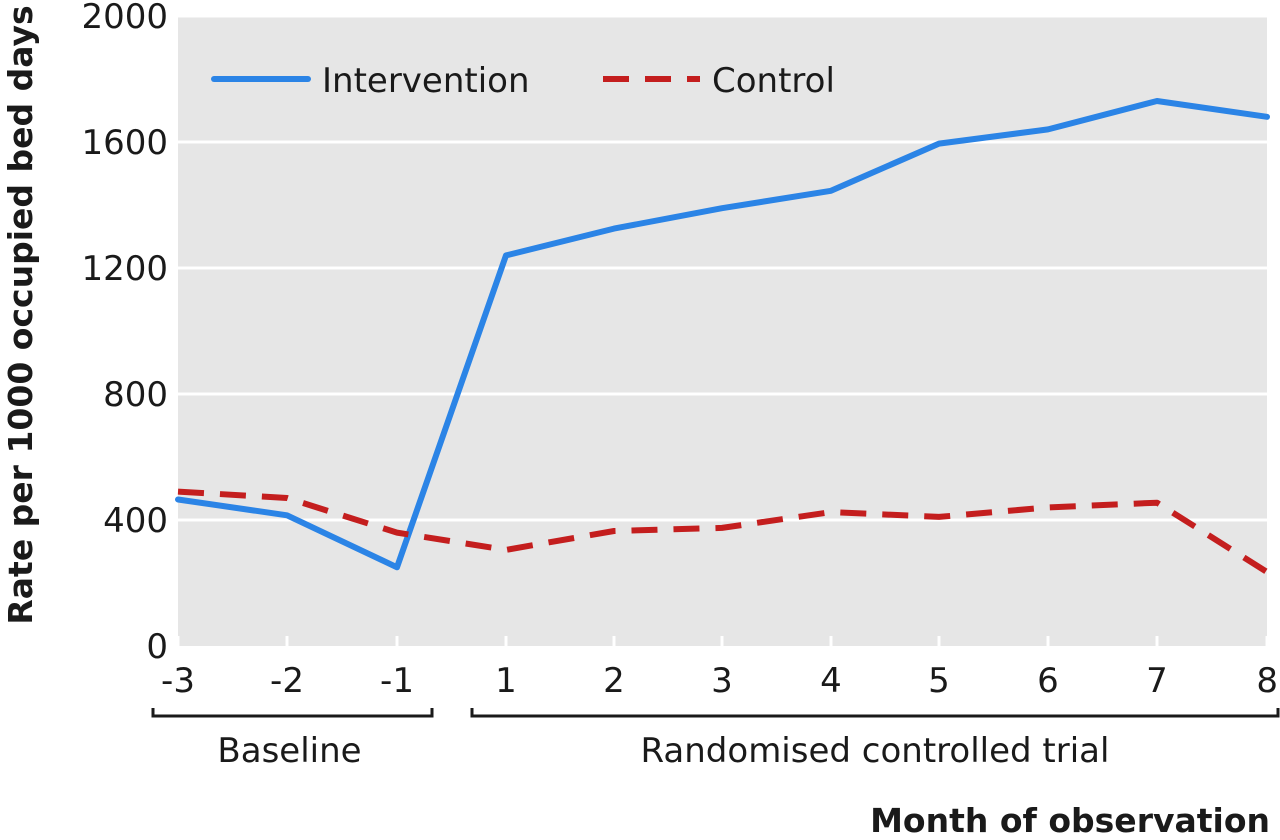 Image resolution: width=1280 pixels, height=840 pixels. I want to click on group-label: Baseline, so click(289, 751).